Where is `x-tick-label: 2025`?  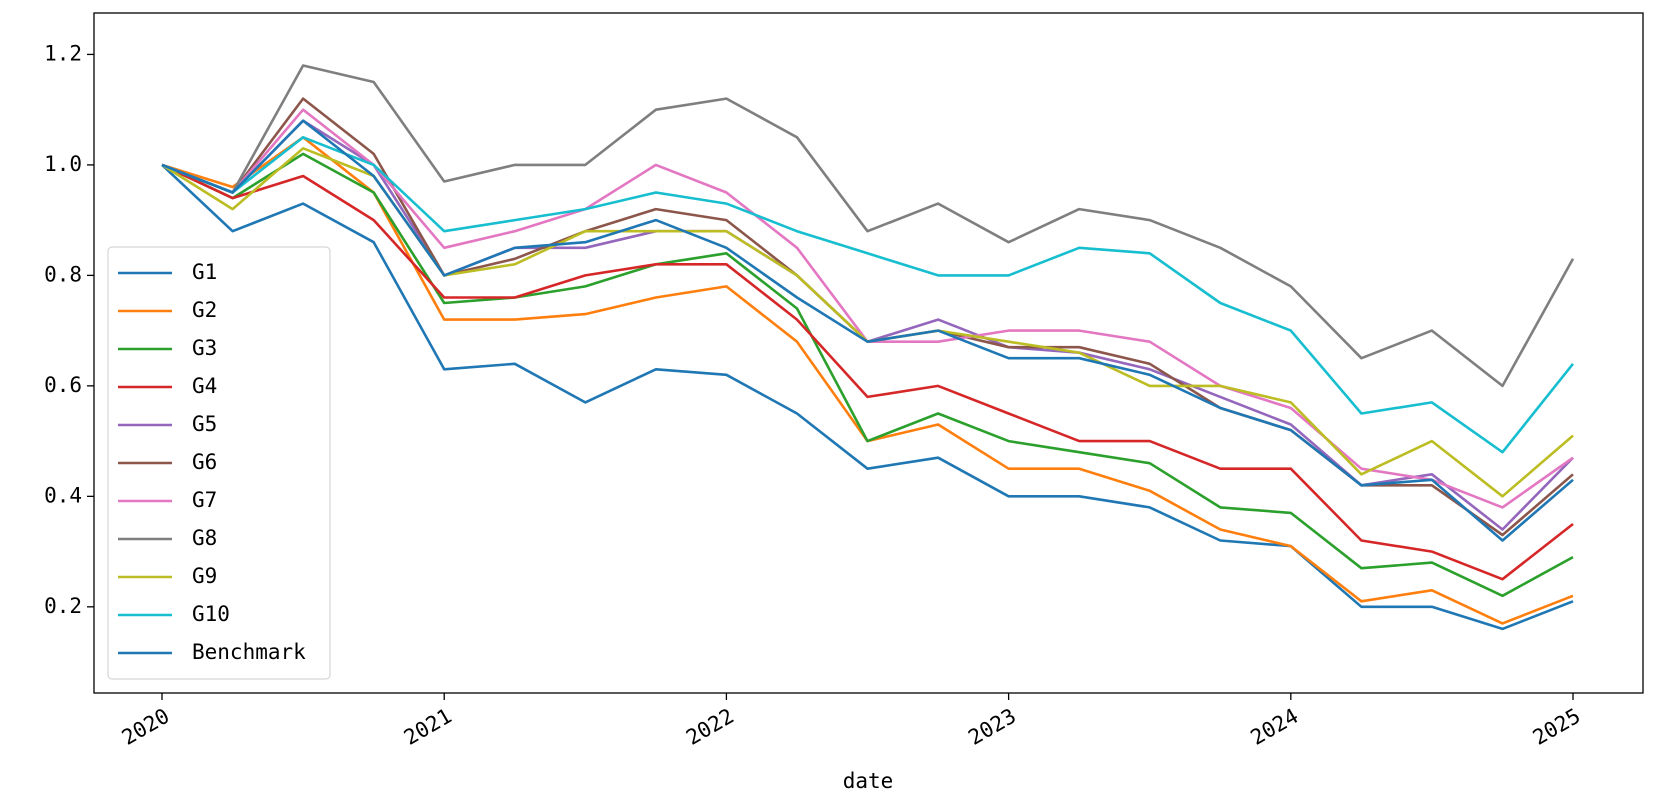 x-tick-label: 2025 is located at coordinates (1557, 727).